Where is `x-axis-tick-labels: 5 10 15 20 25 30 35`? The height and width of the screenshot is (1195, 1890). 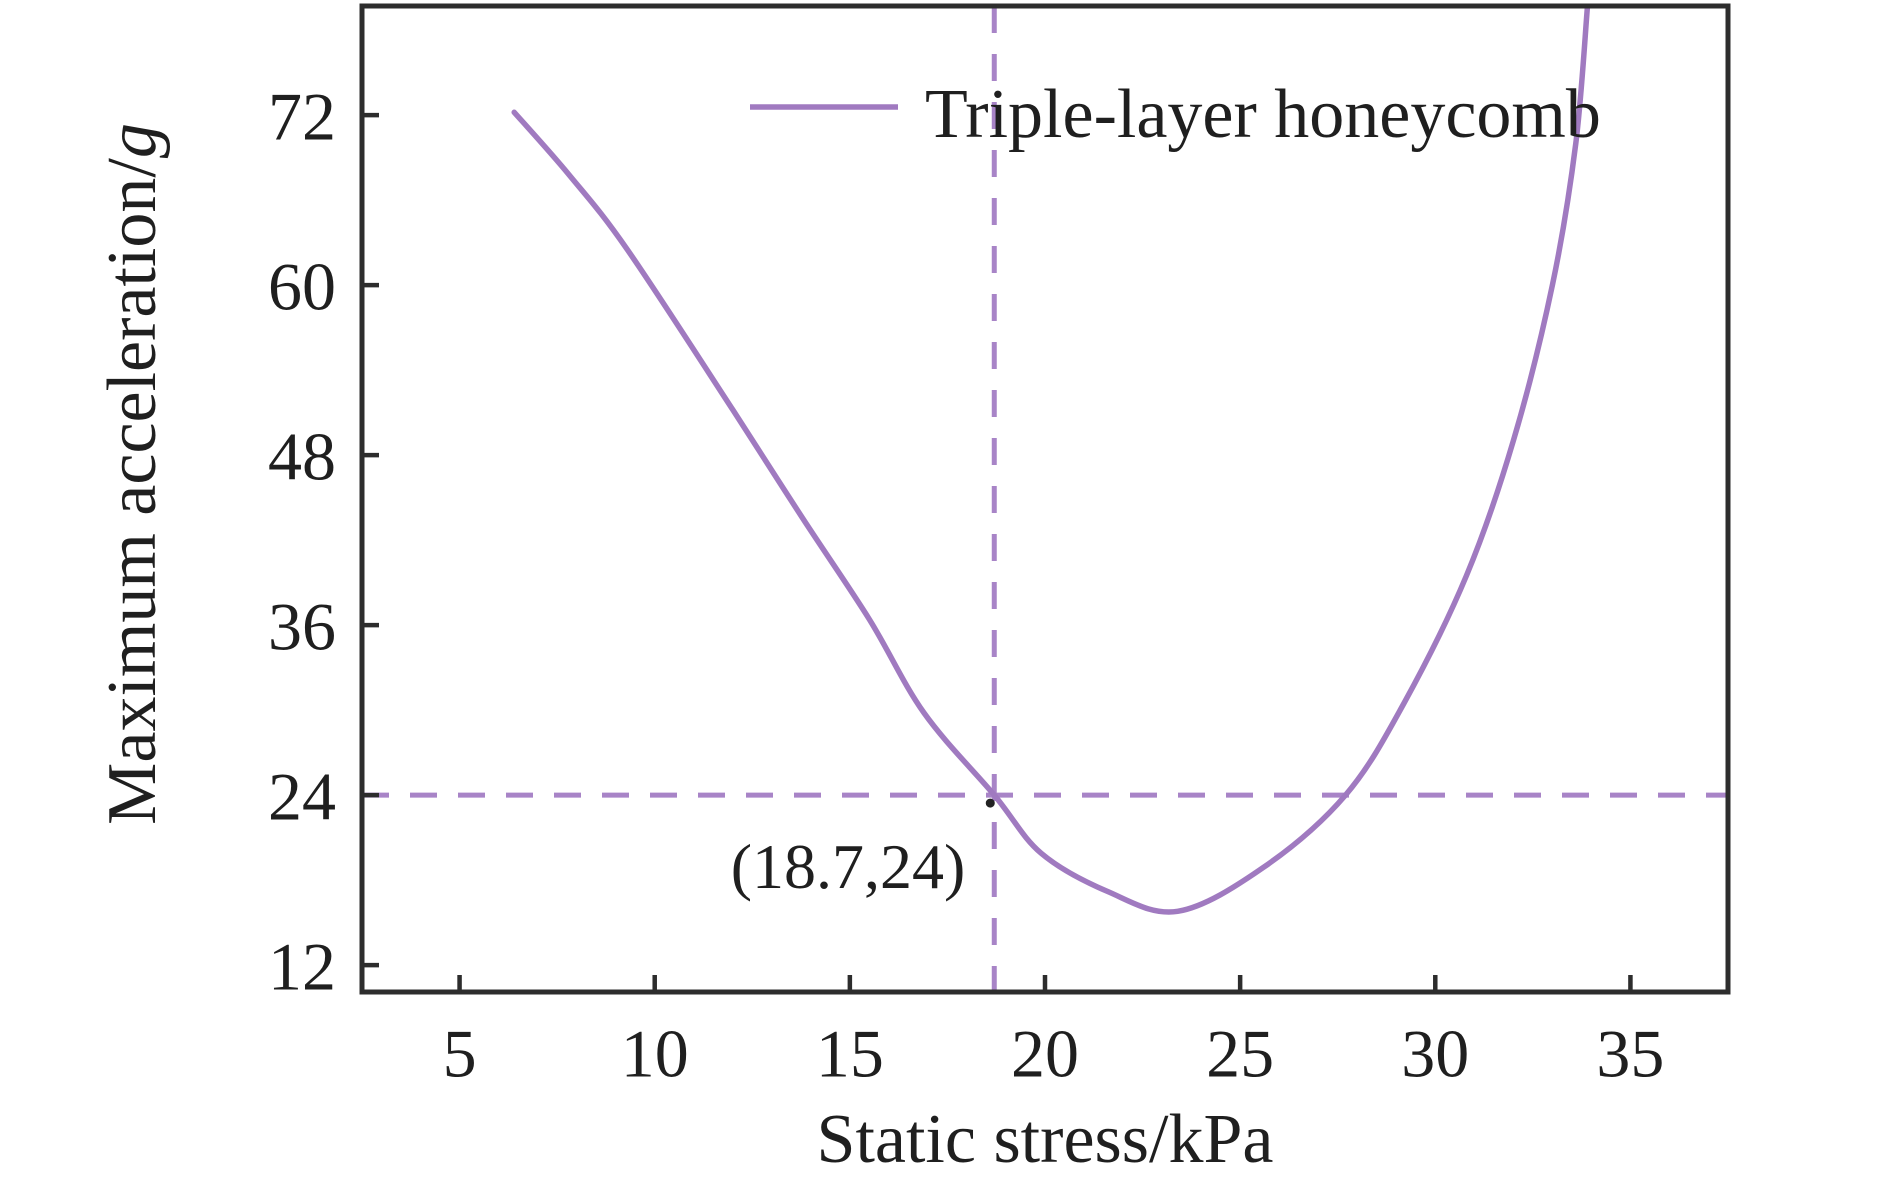
x-axis-tick-labels: 5 10 15 20 25 30 35 is located at coordinates (1054, 1053).